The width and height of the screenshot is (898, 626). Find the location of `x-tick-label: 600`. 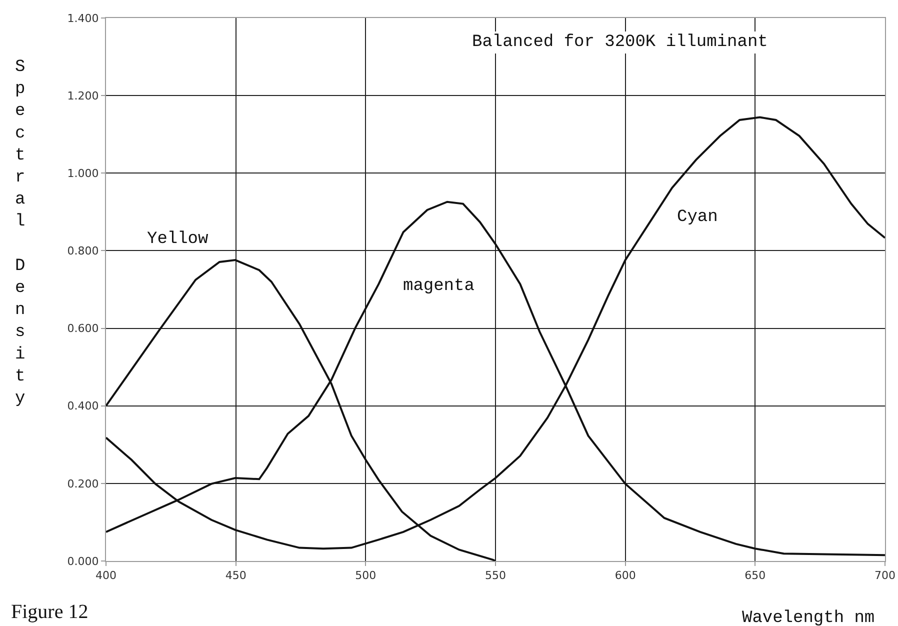

x-tick-label: 600 is located at coordinates (625, 575).